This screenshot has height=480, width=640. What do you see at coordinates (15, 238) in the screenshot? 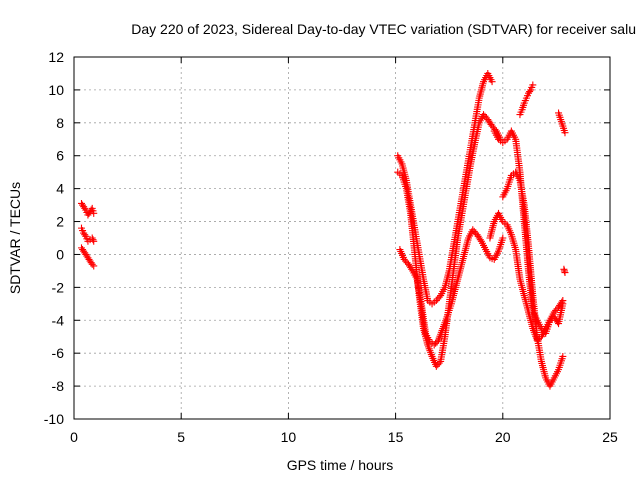
I see `y-axis-title: SDTVAR / TECUs` at bounding box center [15, 238].